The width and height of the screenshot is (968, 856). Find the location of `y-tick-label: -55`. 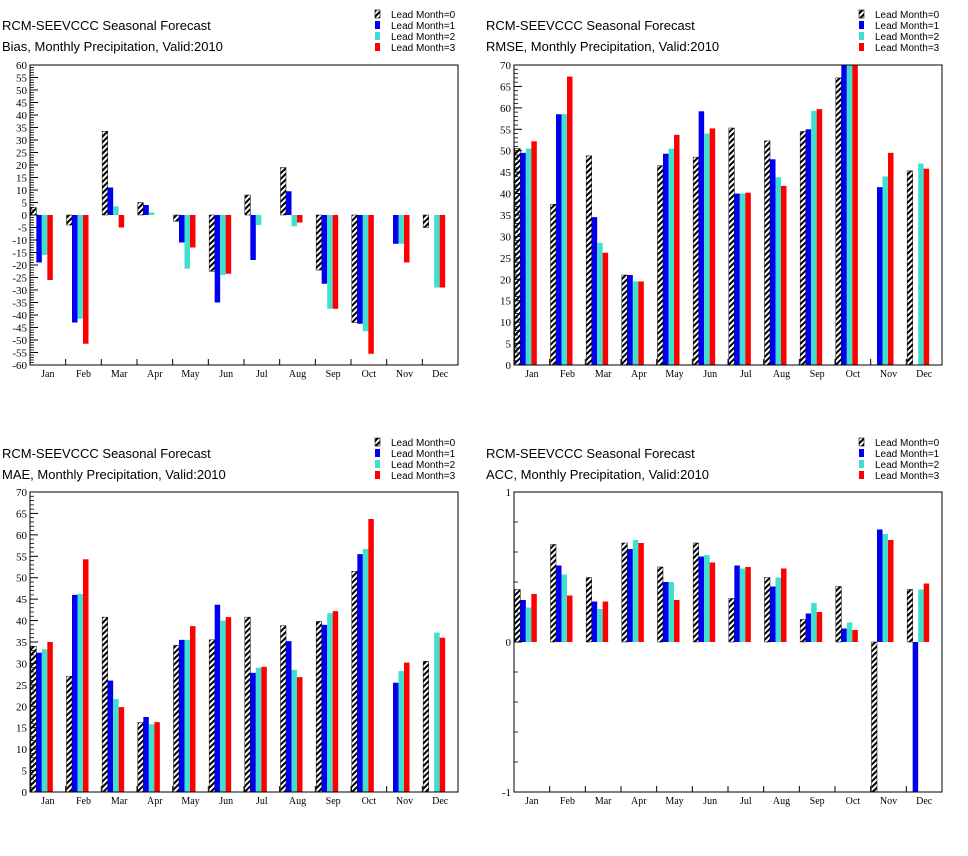

y-tick-label: -55 is located at coordinates (19, 354).